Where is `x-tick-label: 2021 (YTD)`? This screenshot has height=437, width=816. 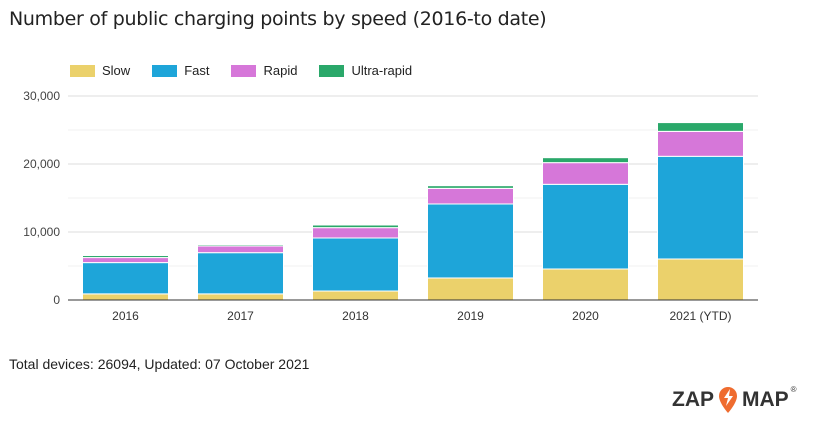 x-tick-label: 2021 (YTD) is located at coordinates (700, 316).